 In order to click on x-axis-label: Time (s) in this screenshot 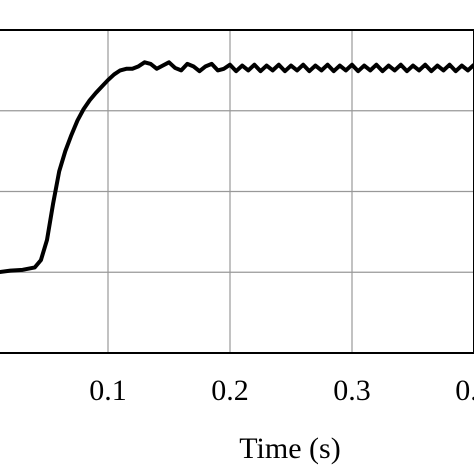, I will do `click(289, 448)`.